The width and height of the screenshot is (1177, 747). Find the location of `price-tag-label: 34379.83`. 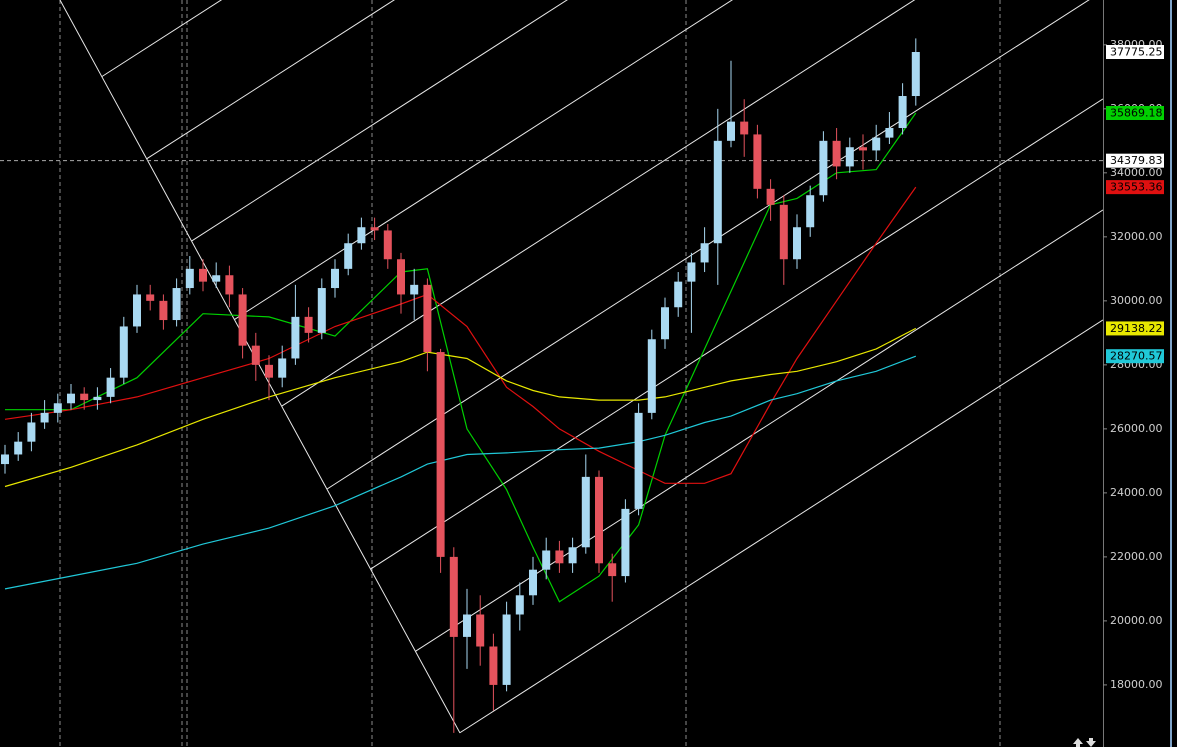

price-tag-label: 34379.83 is located at coordinates (1136, 160).